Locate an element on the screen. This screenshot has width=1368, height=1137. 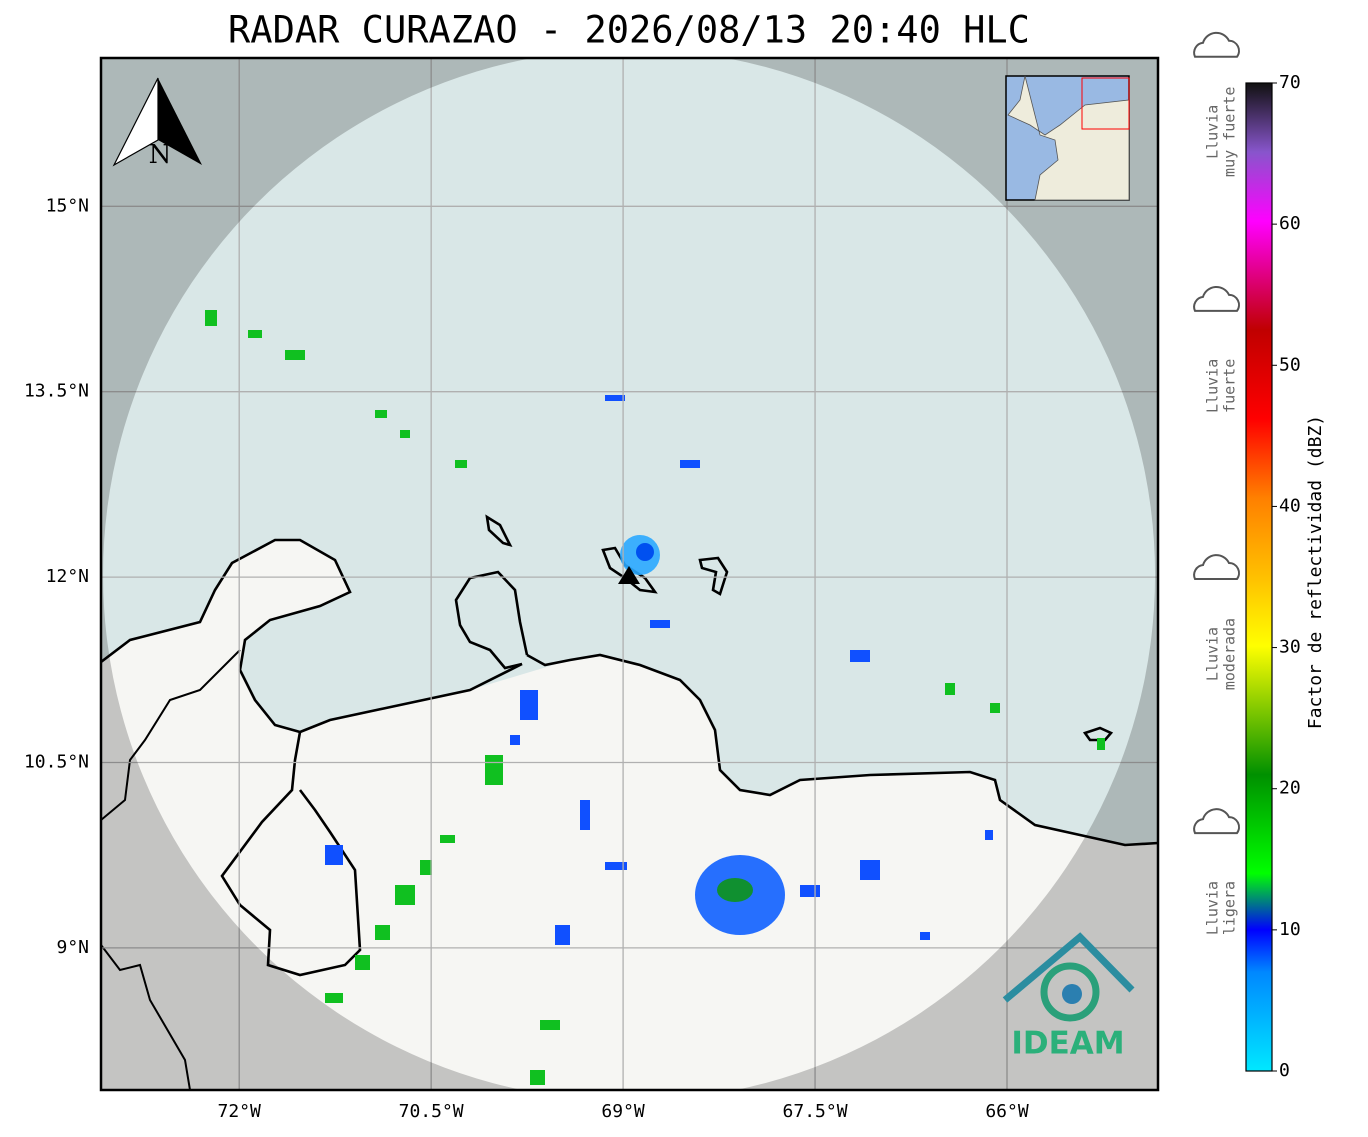
colorbar-tick-label: 10 is located at coordinates (1290, 929).